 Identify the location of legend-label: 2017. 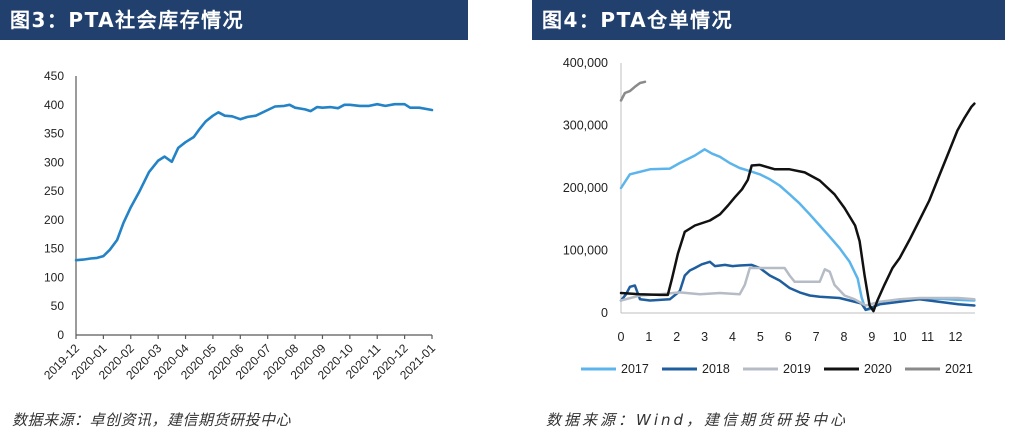
(635, 369).